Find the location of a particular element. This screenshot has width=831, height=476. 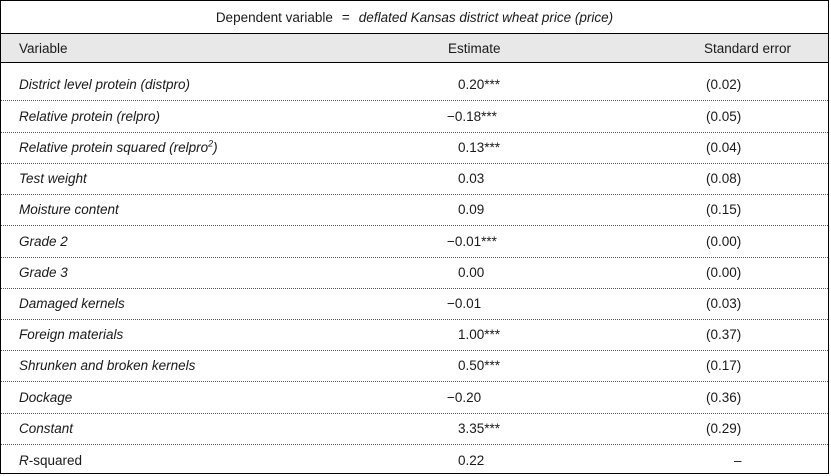

column-header-variable: Variable is located at coordinates (43, 48).